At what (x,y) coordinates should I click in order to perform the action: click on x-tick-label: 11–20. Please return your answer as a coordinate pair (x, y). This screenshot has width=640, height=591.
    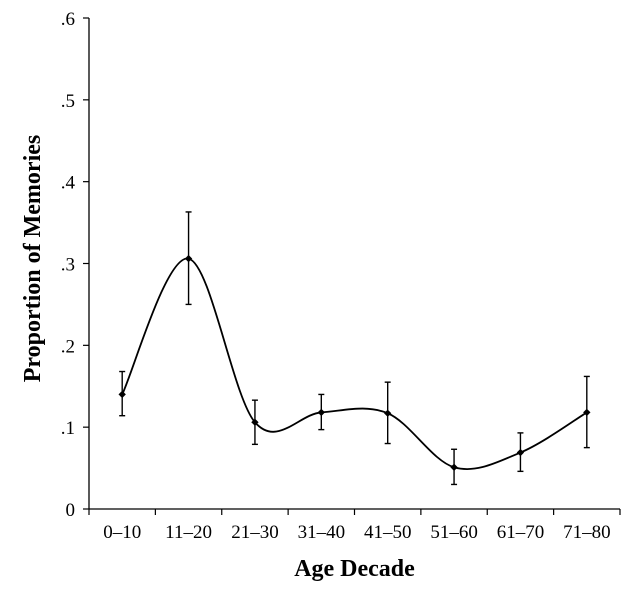
    Looking at the image, I should click on (188, 532).